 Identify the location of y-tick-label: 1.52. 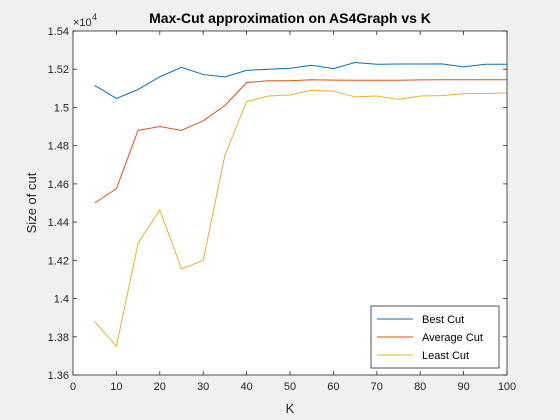
(58, 70).